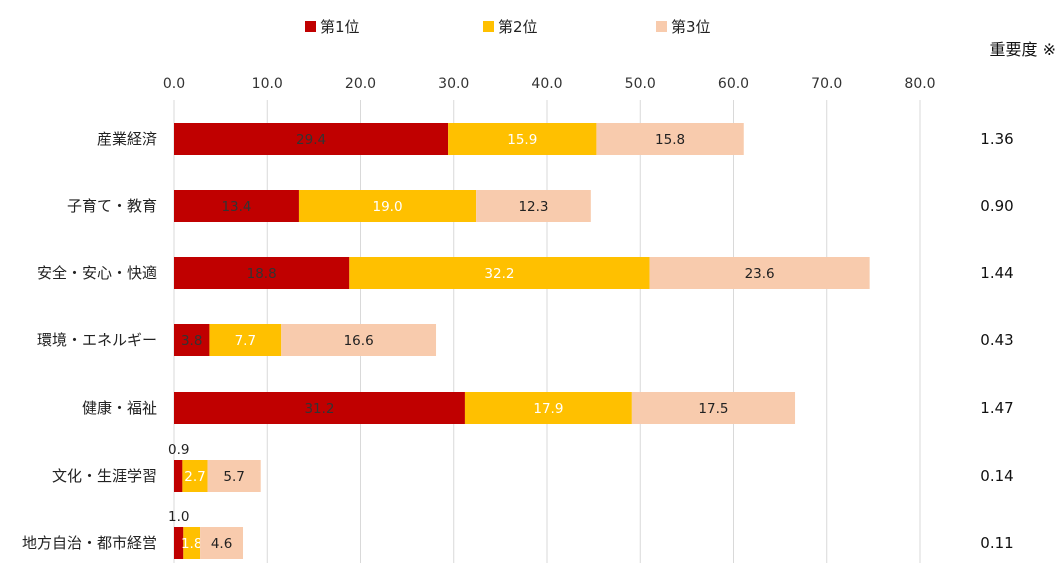 The image size is (1058, 563). Describe the element at coordinates (733, 84) in the screenshot. I see `x-tick-label: 60.0` at that location.